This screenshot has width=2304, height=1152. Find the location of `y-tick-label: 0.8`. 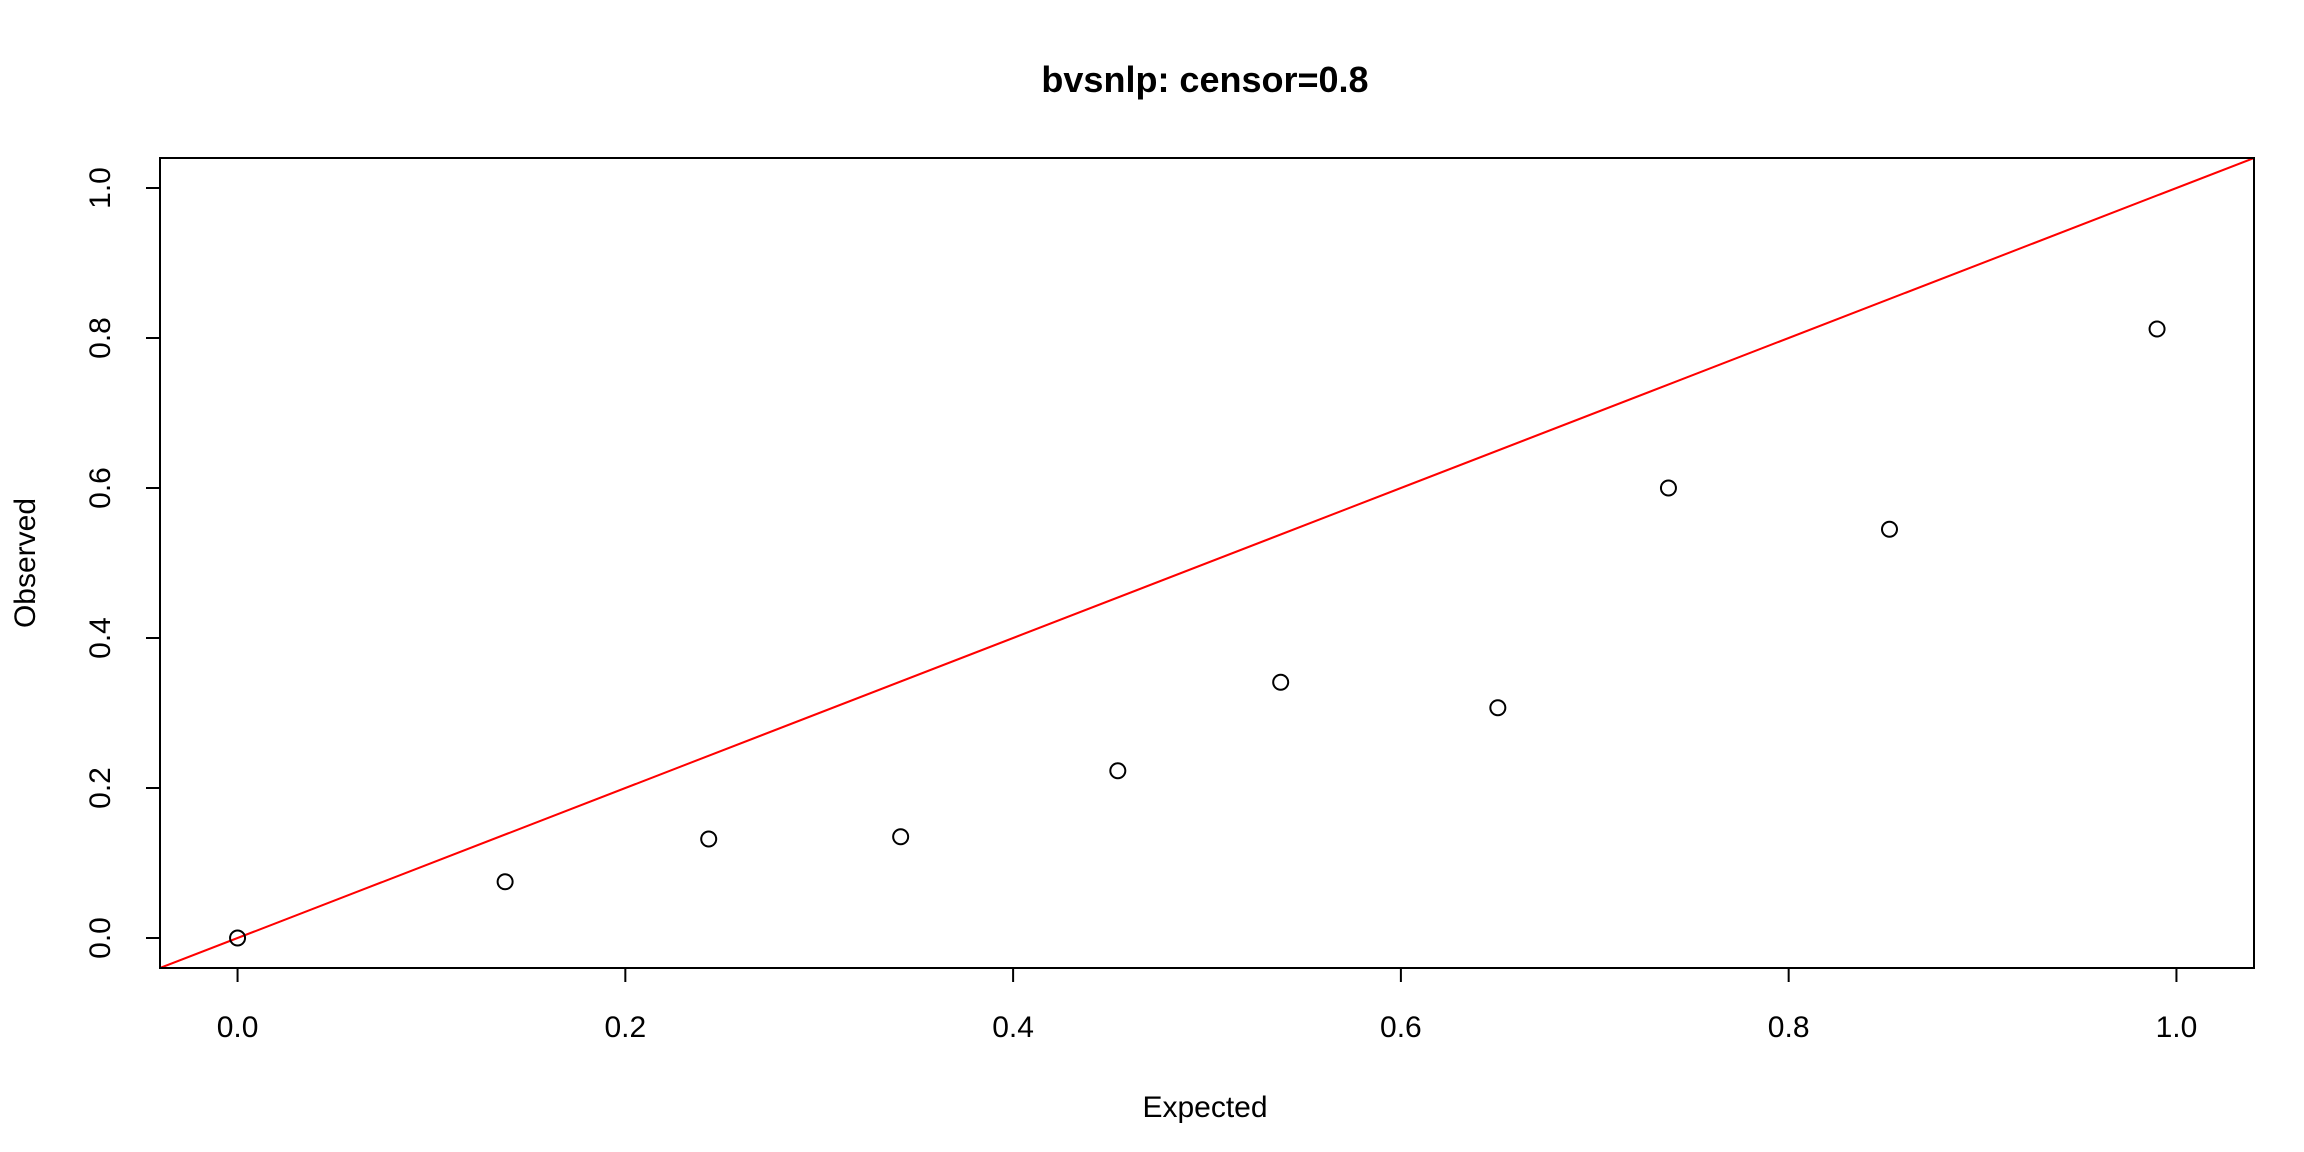

y-tick-label: 0.8 is located at coordinates (100, 338).